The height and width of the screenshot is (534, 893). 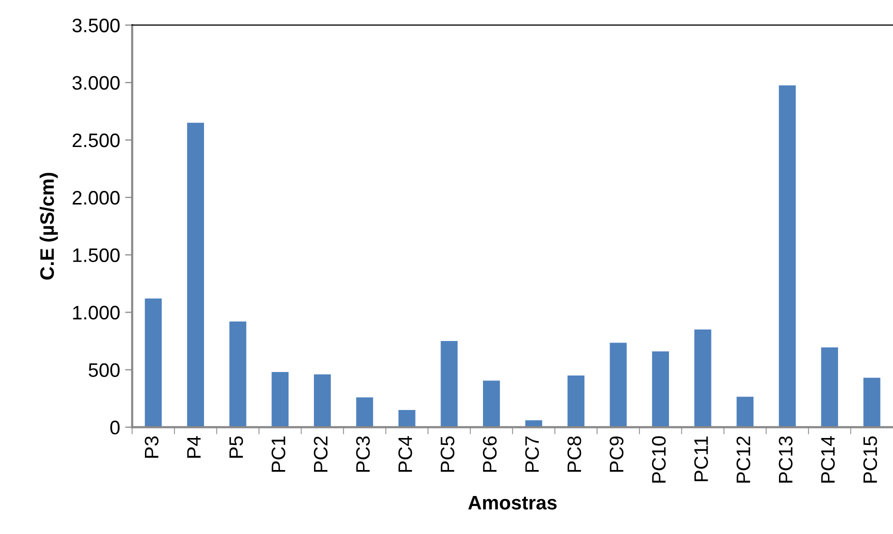 What do you see at coordinates (96, 197) in the screenshot?
I see `y-tick-label: 2.000` at bounding box center [96, 197].